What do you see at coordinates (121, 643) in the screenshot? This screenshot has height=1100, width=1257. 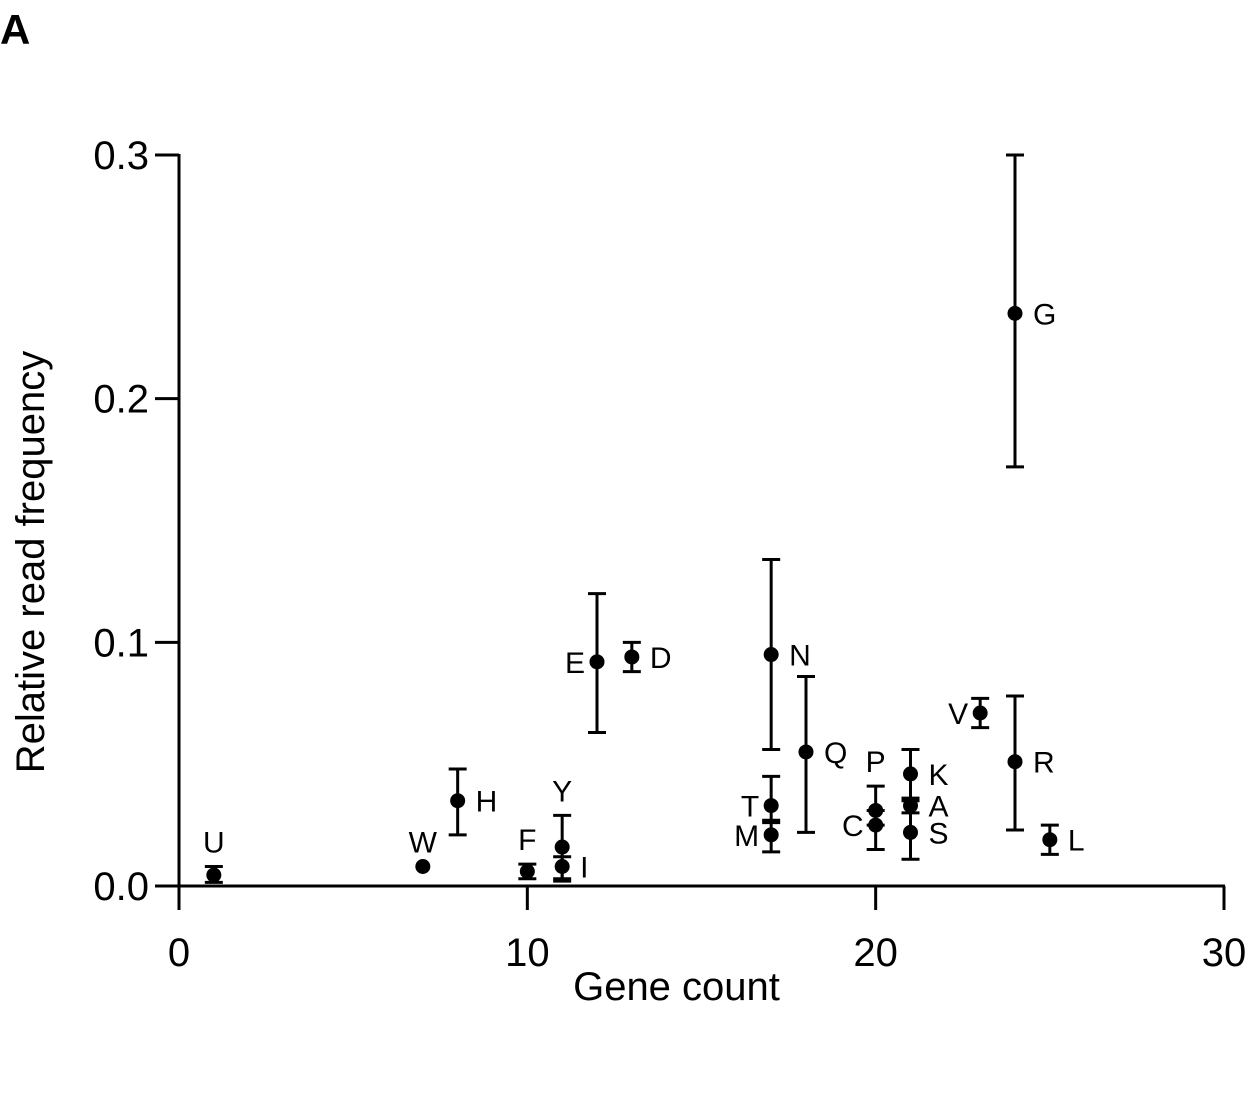 I see `y-tick-label: 0.1` at bounding box center [121, 643].